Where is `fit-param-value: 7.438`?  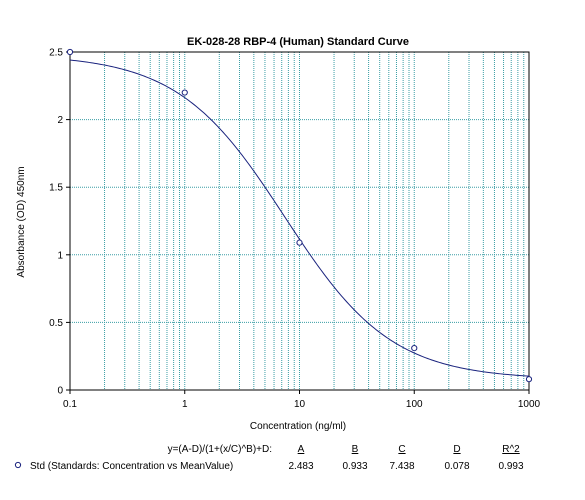 fit-param-value: 7.438 is located at coordinates (401, 466).